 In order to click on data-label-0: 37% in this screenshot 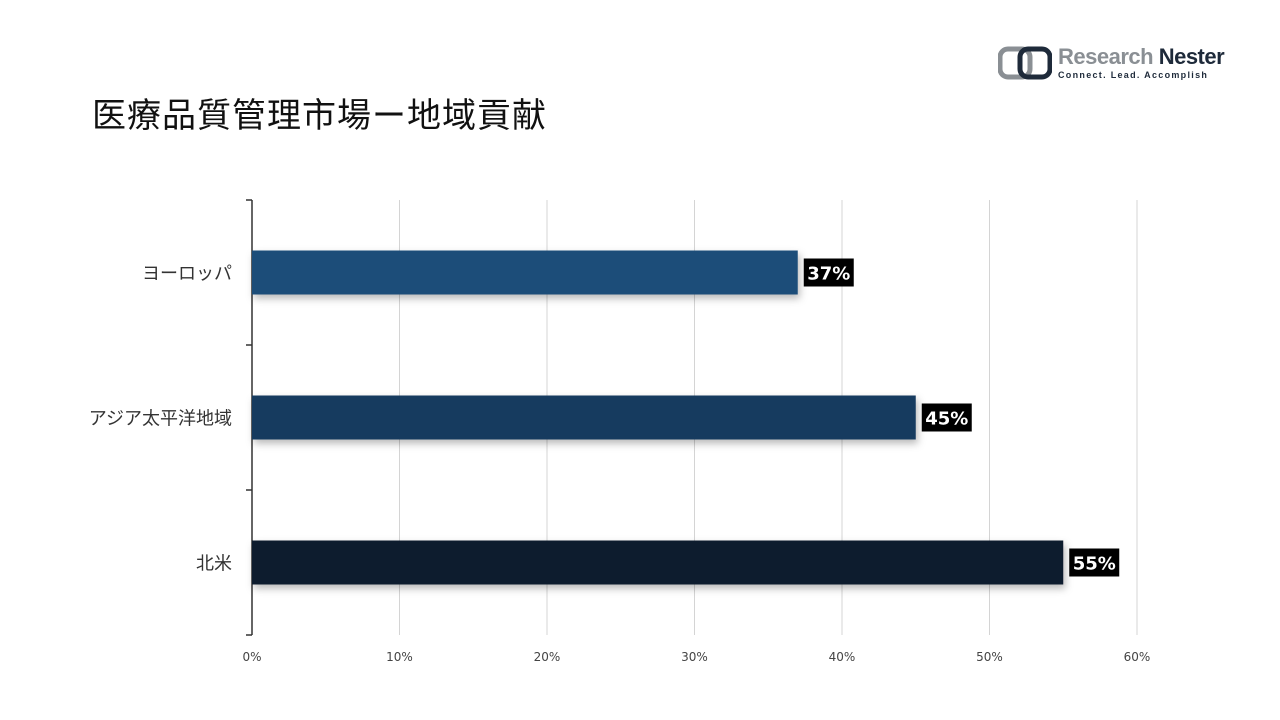, I will do `click(828, 274)`.